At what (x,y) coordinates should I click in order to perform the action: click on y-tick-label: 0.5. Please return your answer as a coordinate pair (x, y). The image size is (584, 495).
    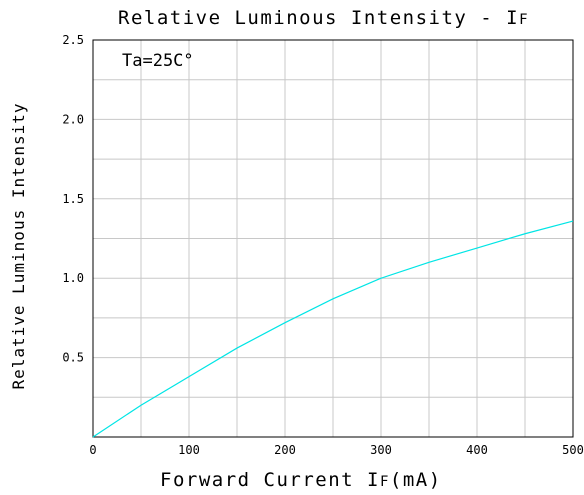
    Looking at the image, I should click on (73, 358).